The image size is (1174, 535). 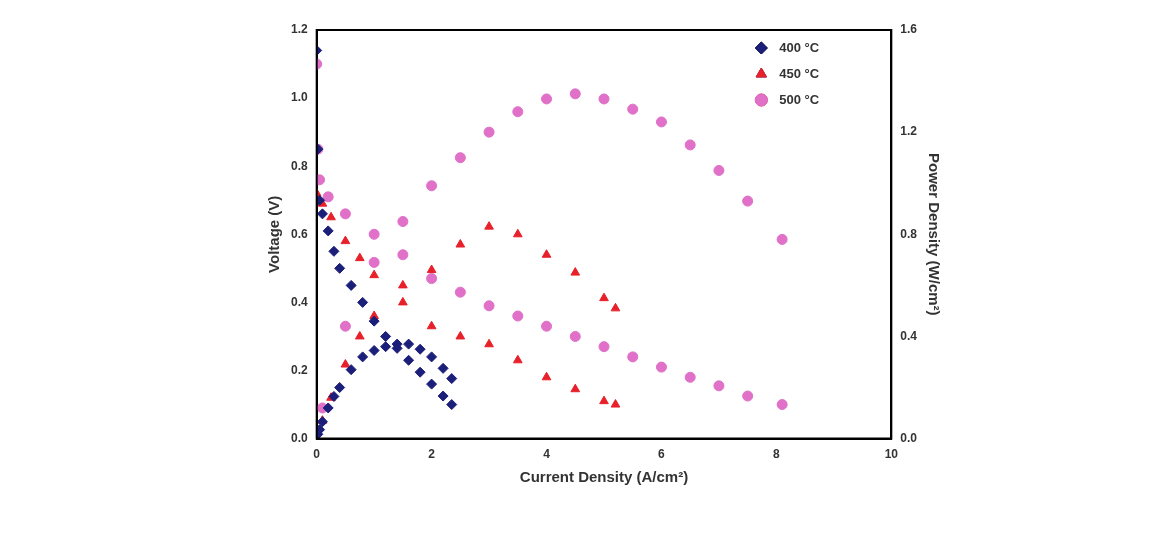 I want to click on y2-tick-label: 1.2, so click(x=909, y=131).